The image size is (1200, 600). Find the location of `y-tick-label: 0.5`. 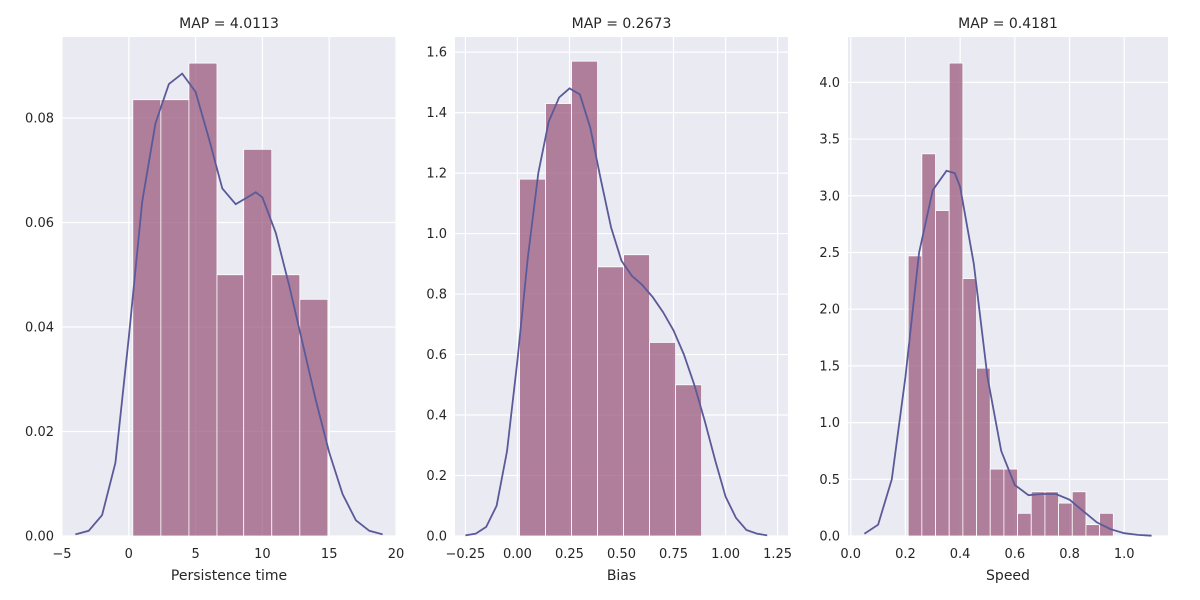

y-tick-label: 0.5 is located at coordinates (829, 480).